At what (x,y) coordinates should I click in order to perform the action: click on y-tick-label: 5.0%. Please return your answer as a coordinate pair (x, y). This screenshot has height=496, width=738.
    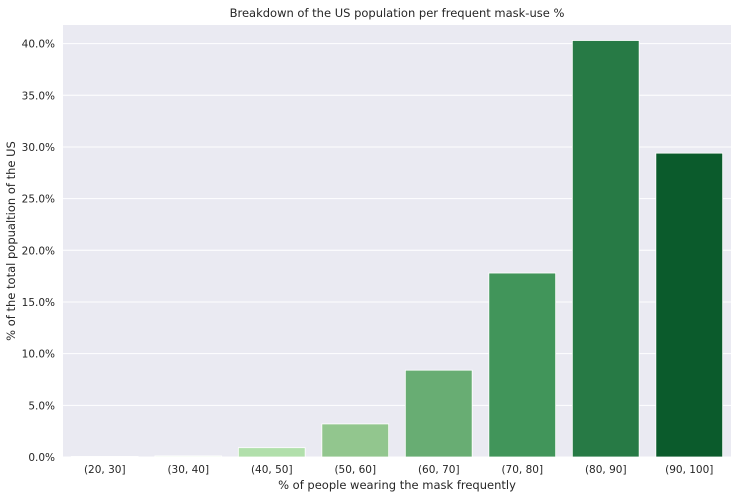
    Looking at the image, I should click on (41, 406).